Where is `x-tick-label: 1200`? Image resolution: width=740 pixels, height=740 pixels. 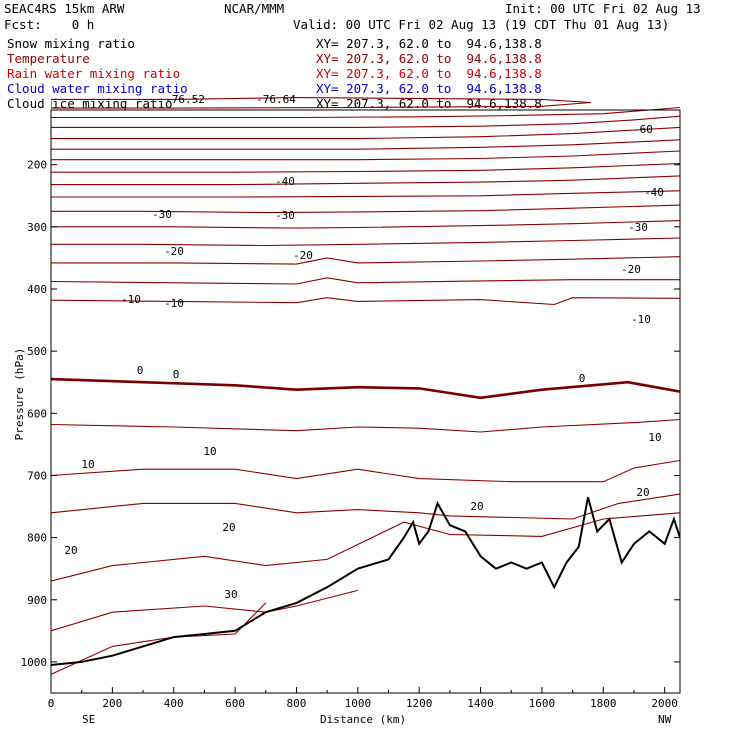
x-tick-label: 1200 is located at coordinates (419, 703).